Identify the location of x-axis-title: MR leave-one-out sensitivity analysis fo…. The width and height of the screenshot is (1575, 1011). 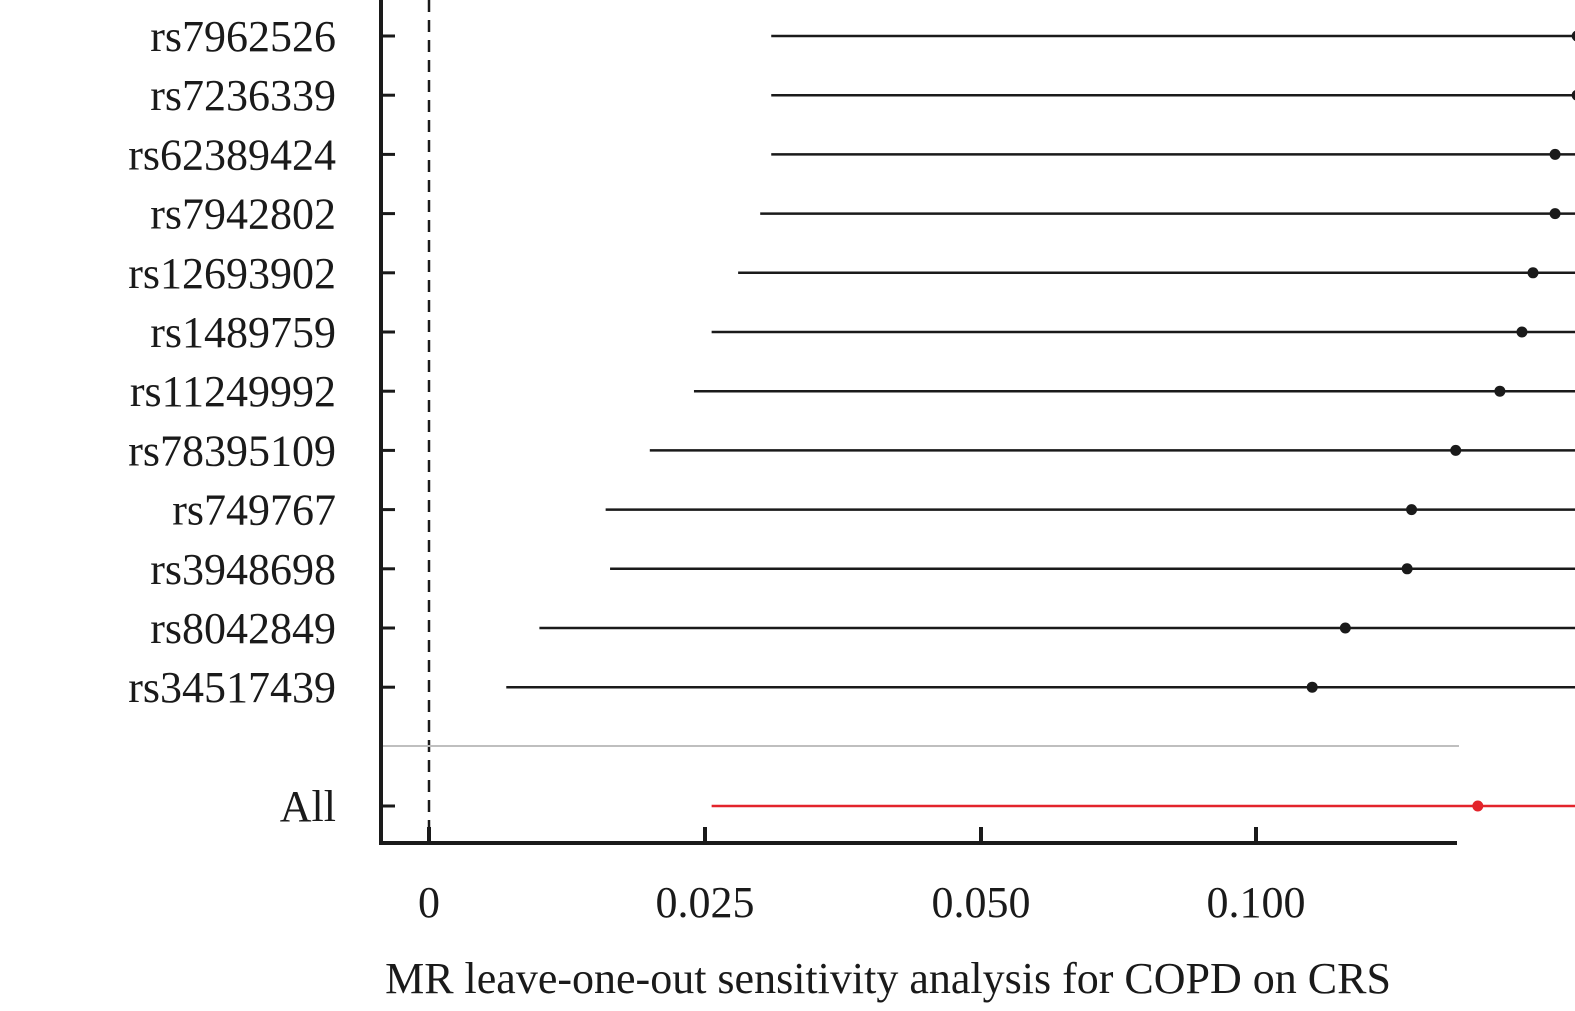
(888, 978).